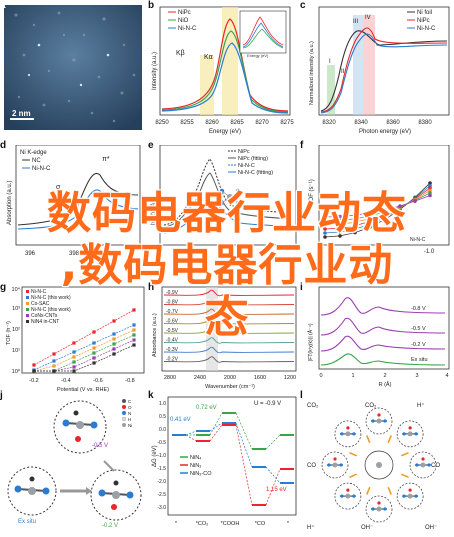 This screenshot has width=454, height=537. I want to click on panel-j: -0.5 V -0.2 V Ex situ C O N H Ni, so click(75, 465).